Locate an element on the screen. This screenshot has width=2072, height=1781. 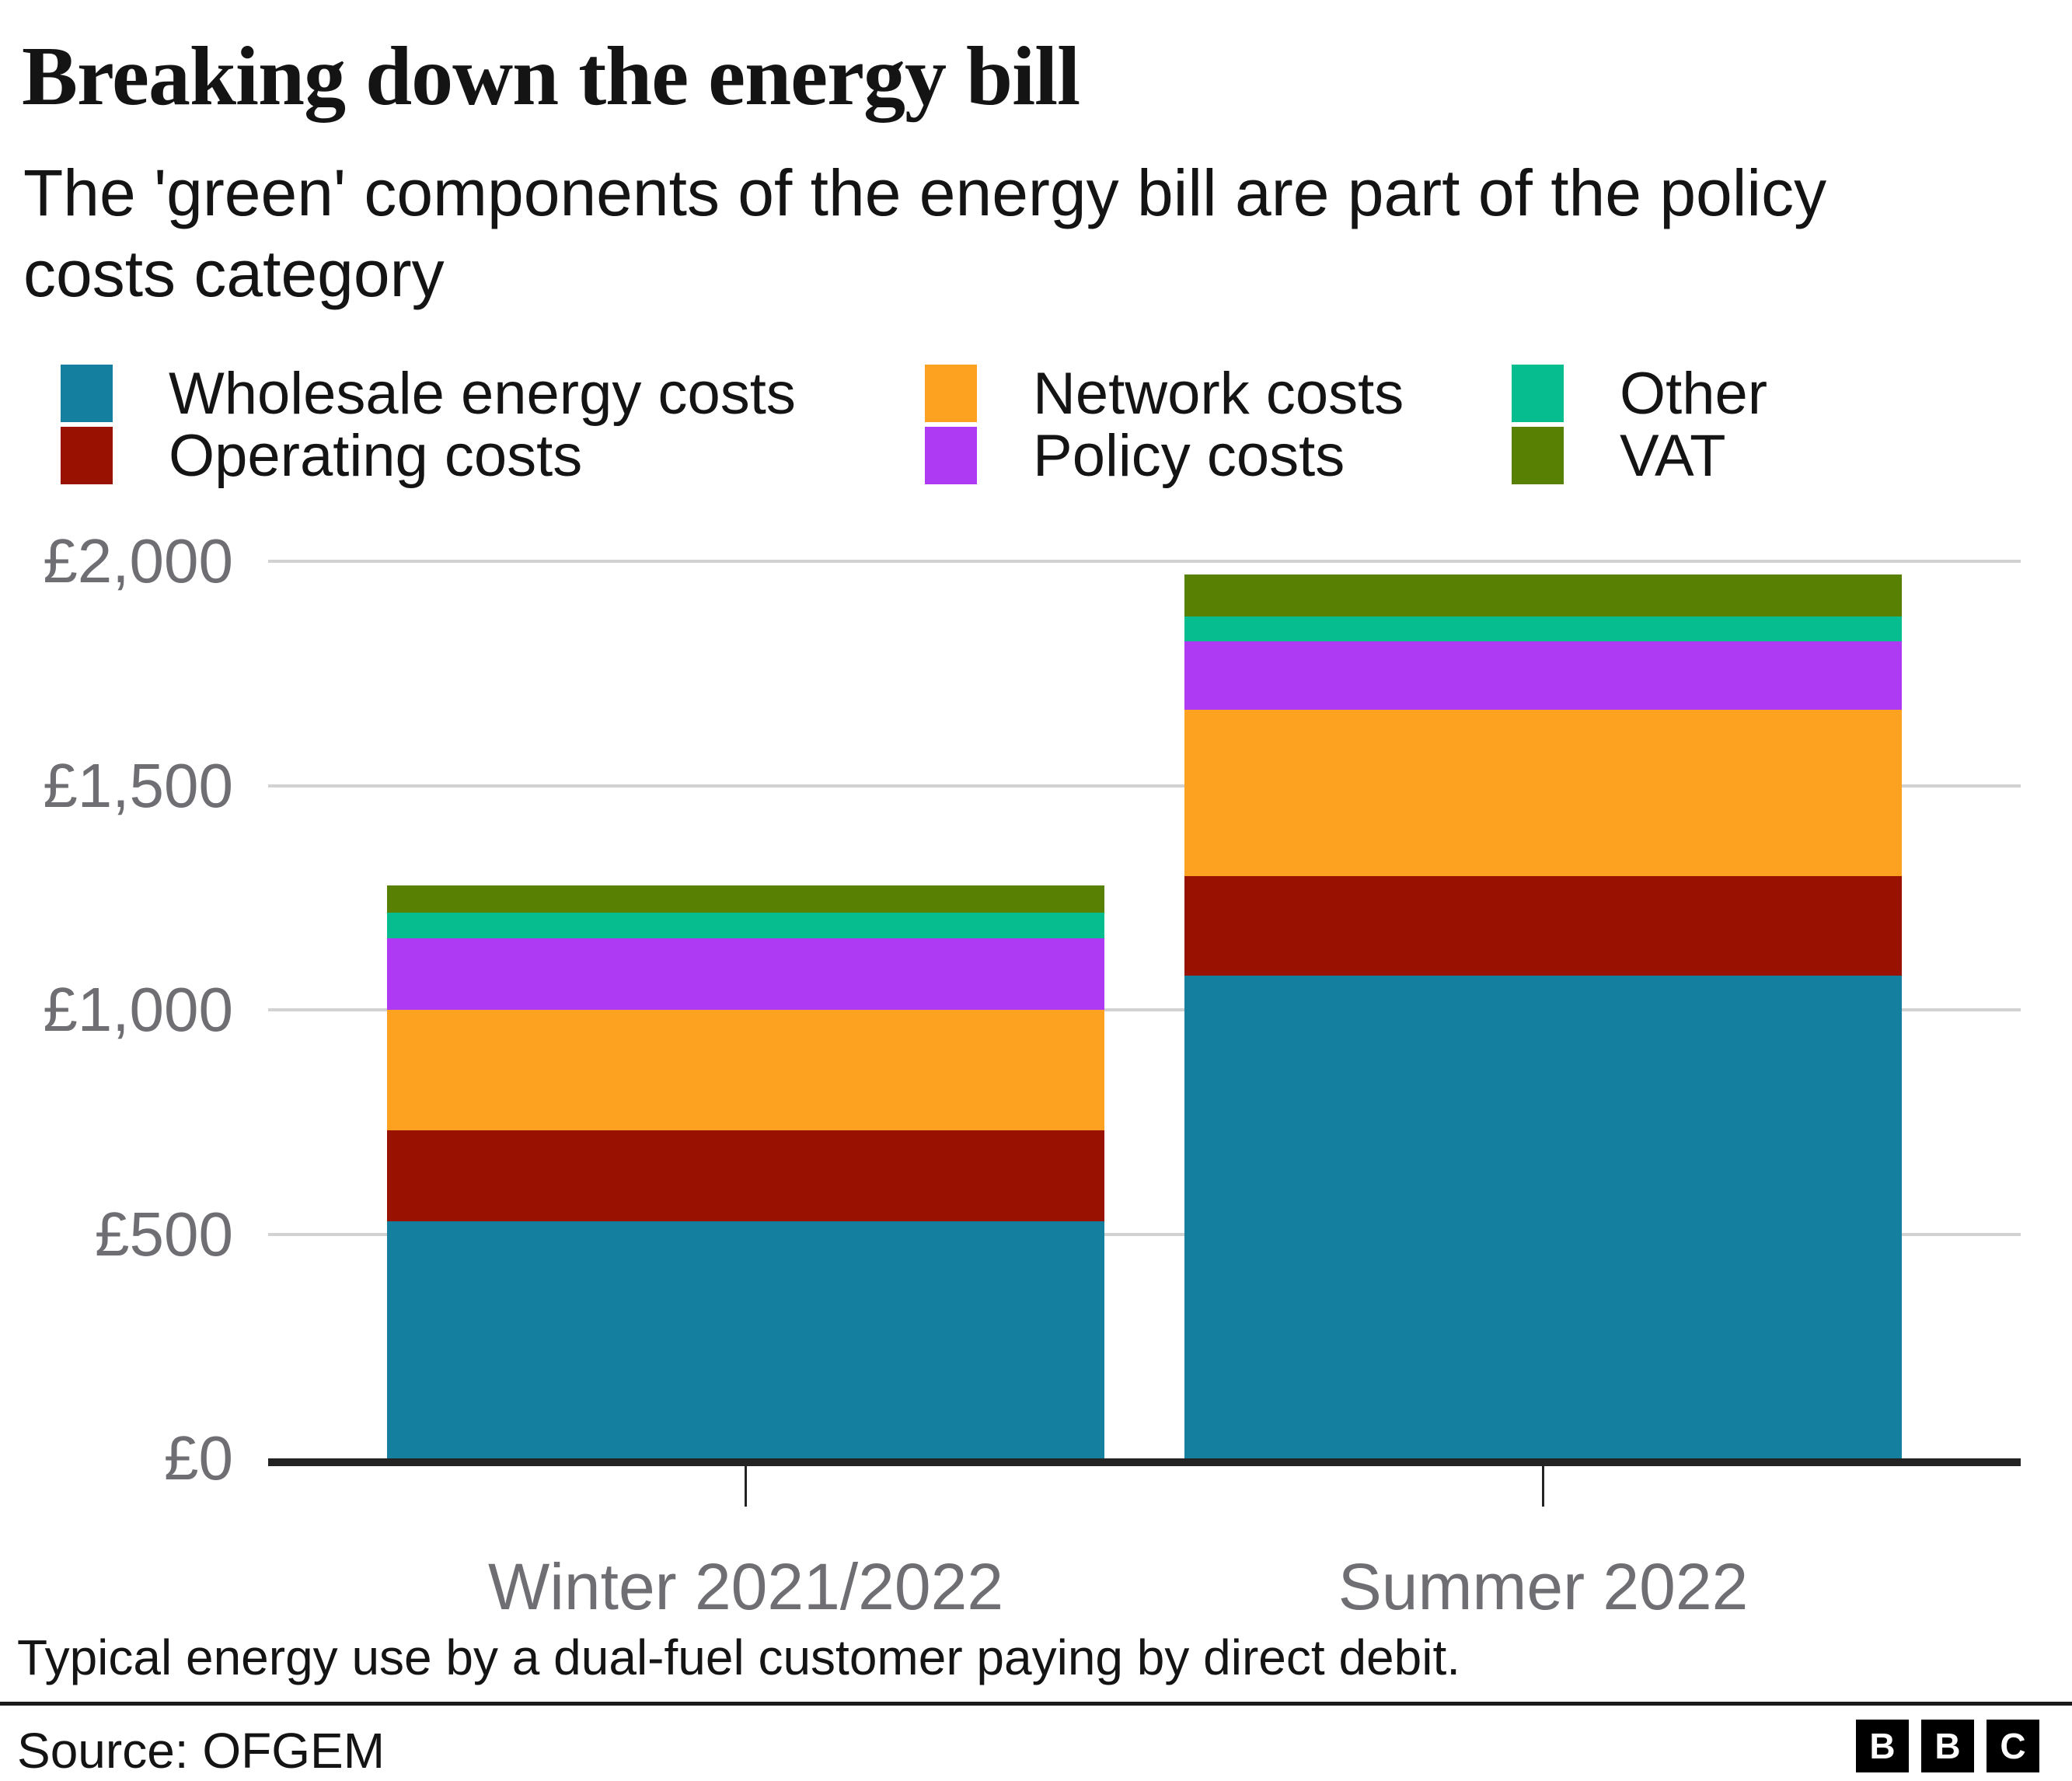
bar-segment-network-costs-winter is located at coordinates (745, 1070).